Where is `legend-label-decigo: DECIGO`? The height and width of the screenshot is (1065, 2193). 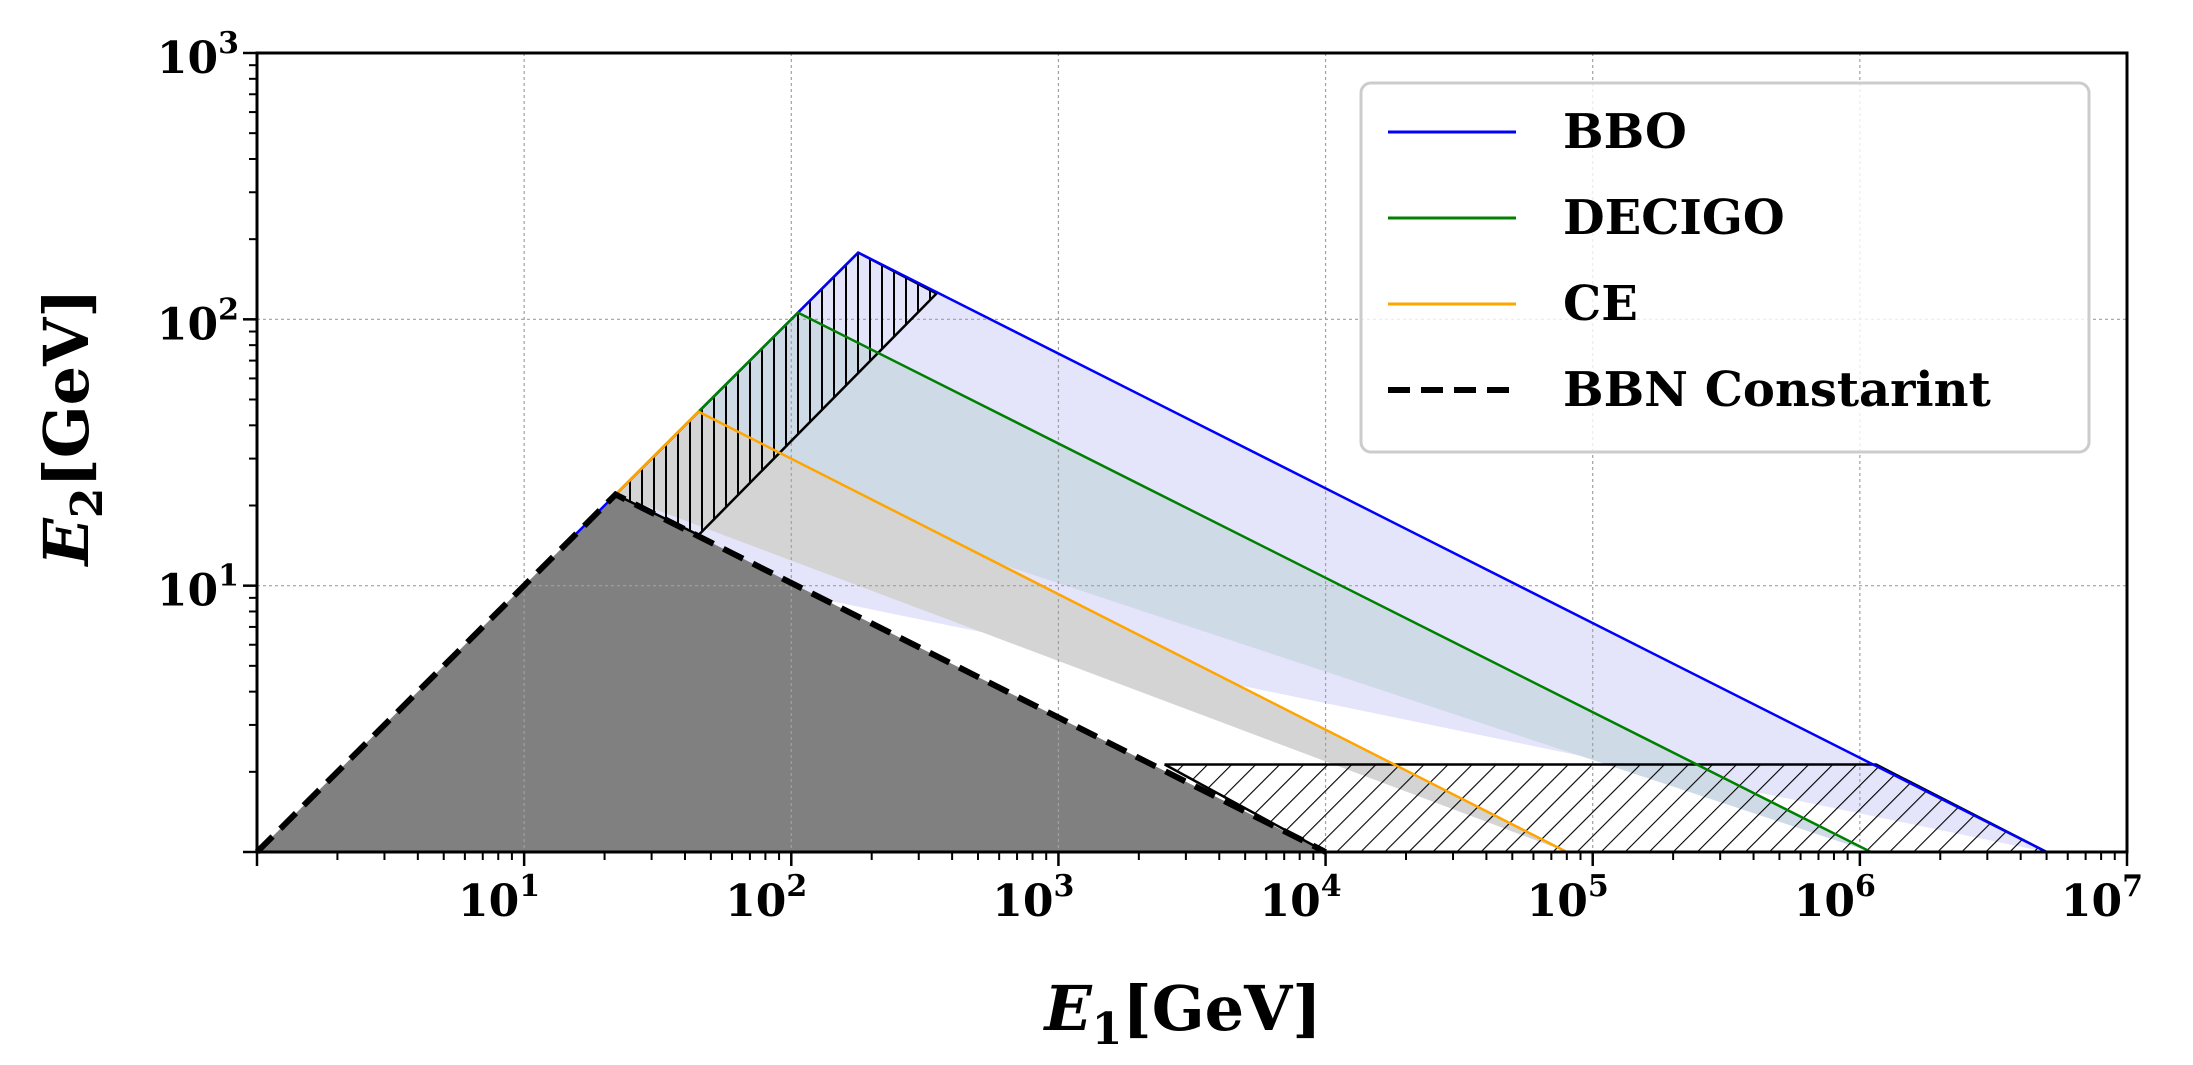
legend-label-decigo: DECIGO is located at coordinates (1674, 218).